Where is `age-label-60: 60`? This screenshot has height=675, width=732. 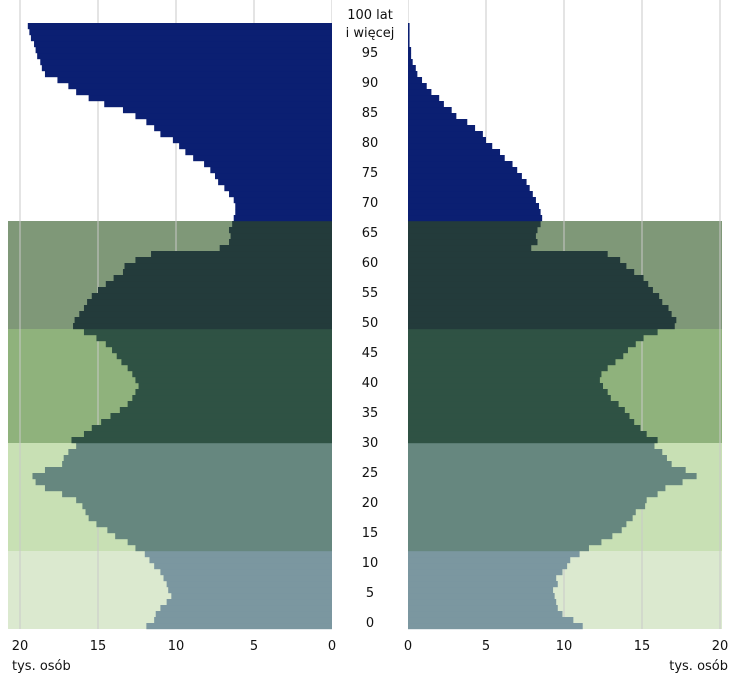
age-label-60: 60 is located at coordinates (370, 263).